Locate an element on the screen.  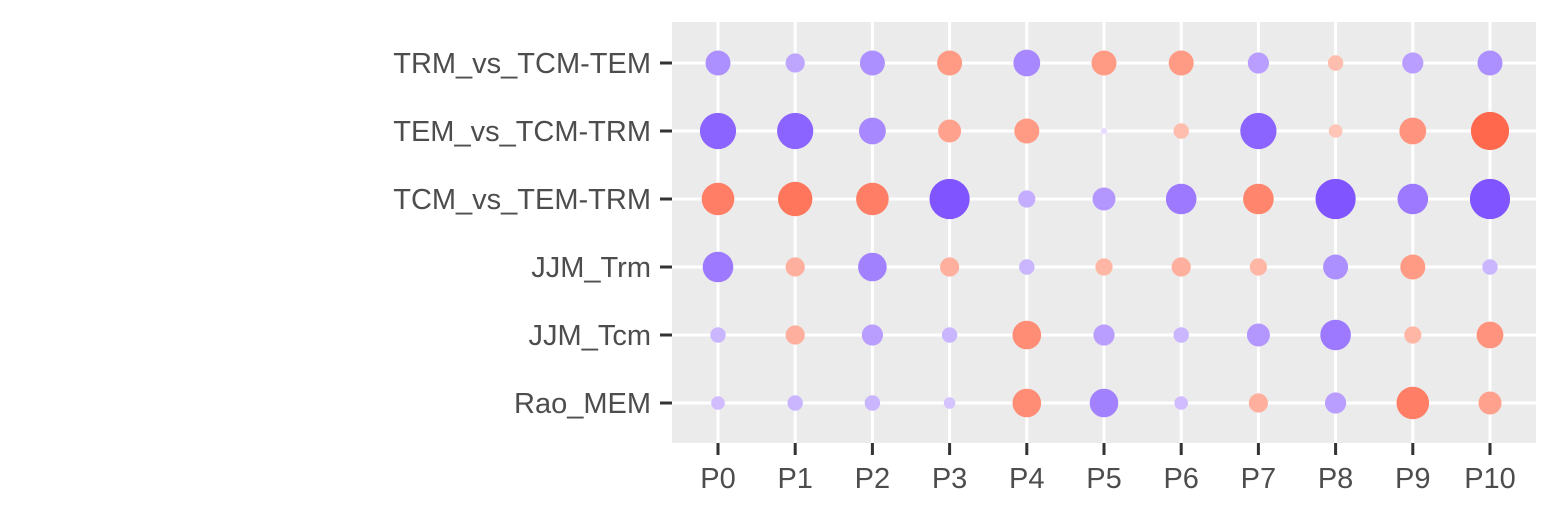
x-tick-label: P9 is located at coordinates (1412, 479).